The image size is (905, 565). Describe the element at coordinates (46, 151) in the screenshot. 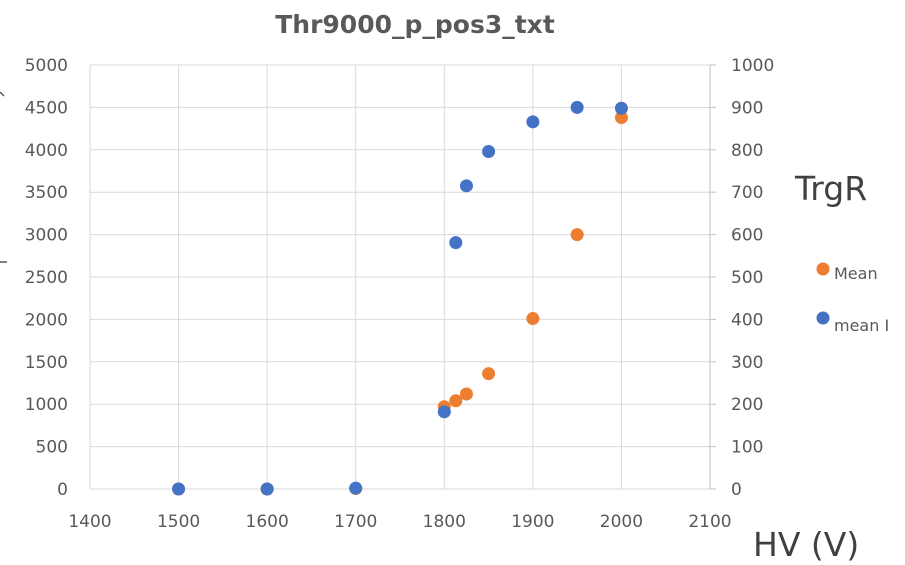

I see `y-tick-label: 4000` at that location.